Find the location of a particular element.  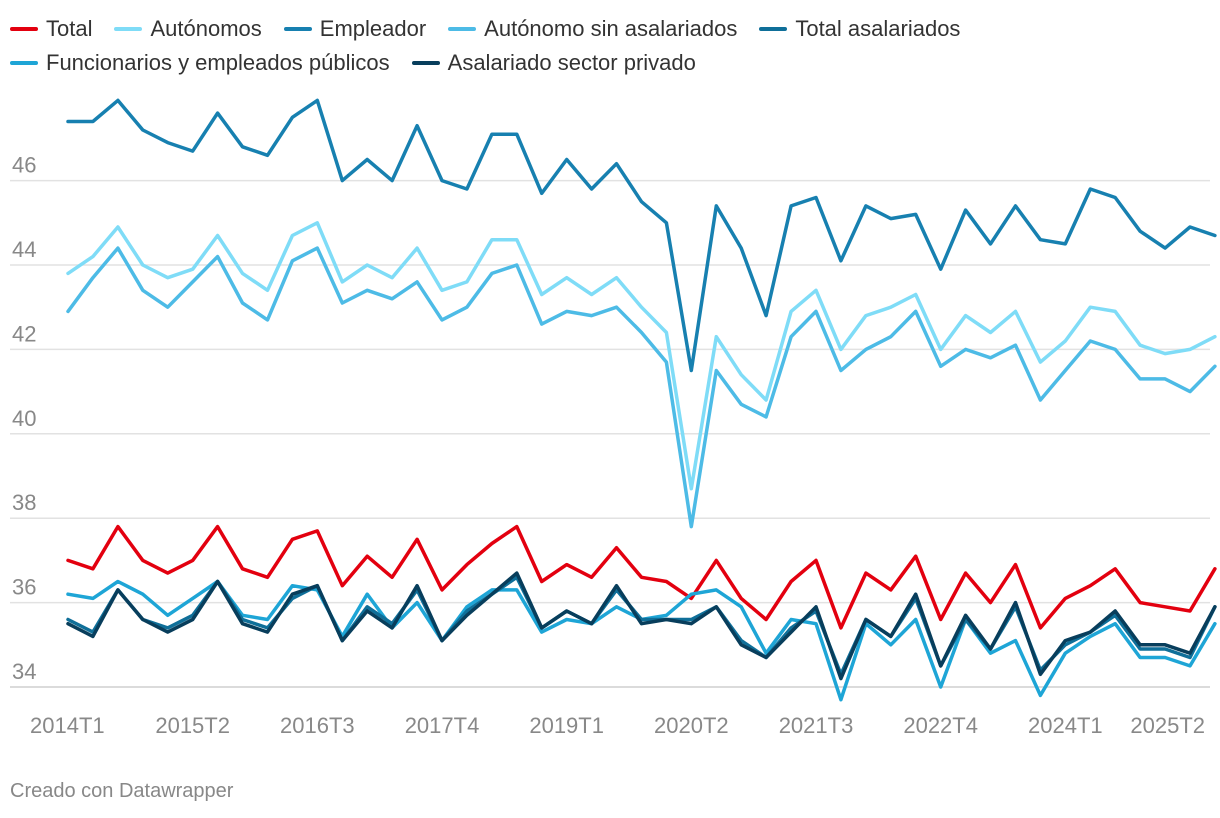

series-line-funcionarios-y-empleados-p-blicos is located at coordinates (641, 640).